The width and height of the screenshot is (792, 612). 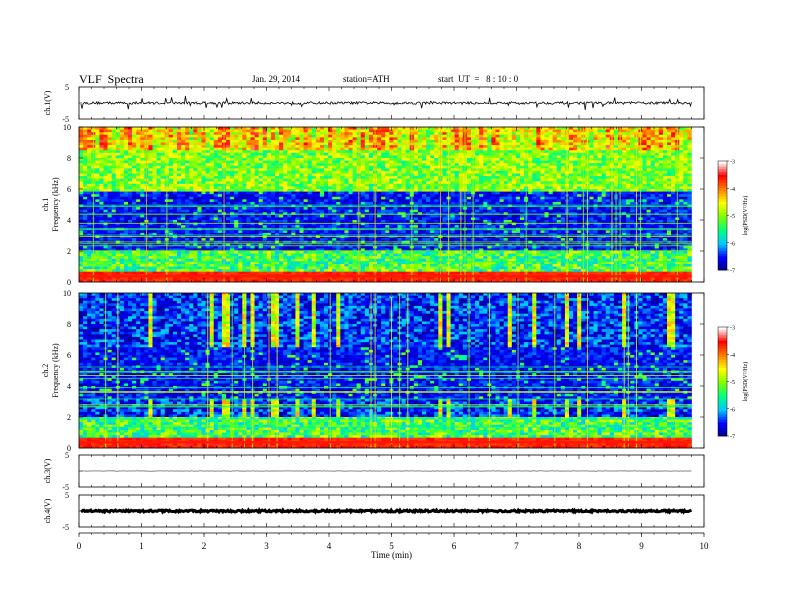 What do you see at coordinates (47, 510) in the screenshot?
I see `ch4-ylabel: ch.4(V)` at bounding box center [47, 510].